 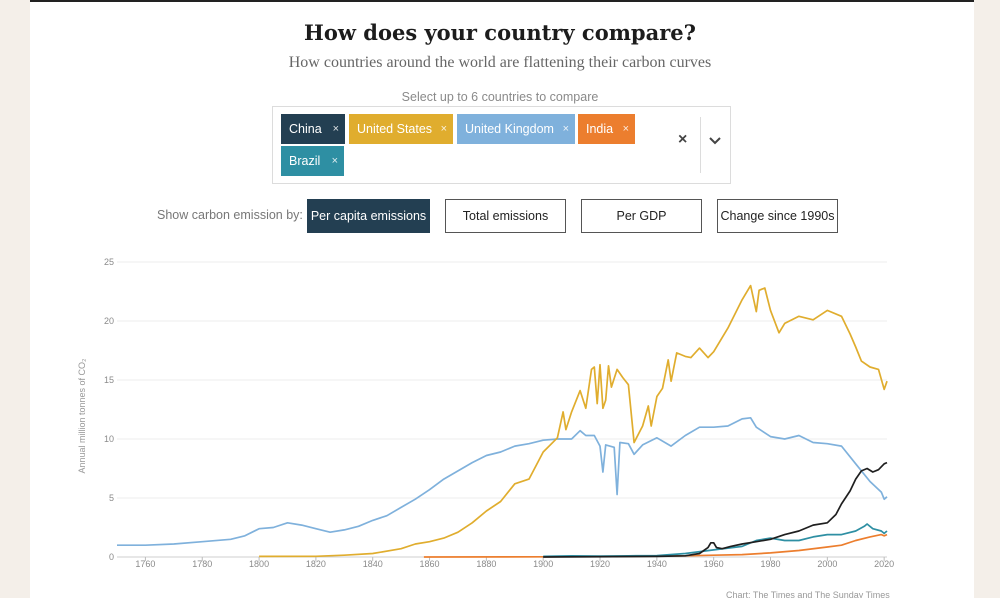 I want to click on picker-label: Select up to 6 countries to compare, so click(x=500, y=97).